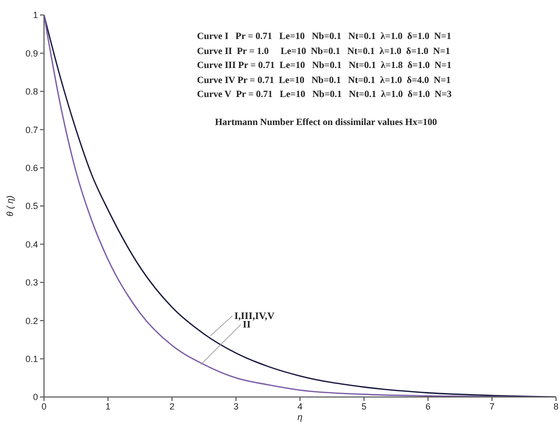  Describe the element at coordinates (326, 123) in the screenshot. I see `text: Hartmann Number Effect on dissimilar values Hx=100` at that location.